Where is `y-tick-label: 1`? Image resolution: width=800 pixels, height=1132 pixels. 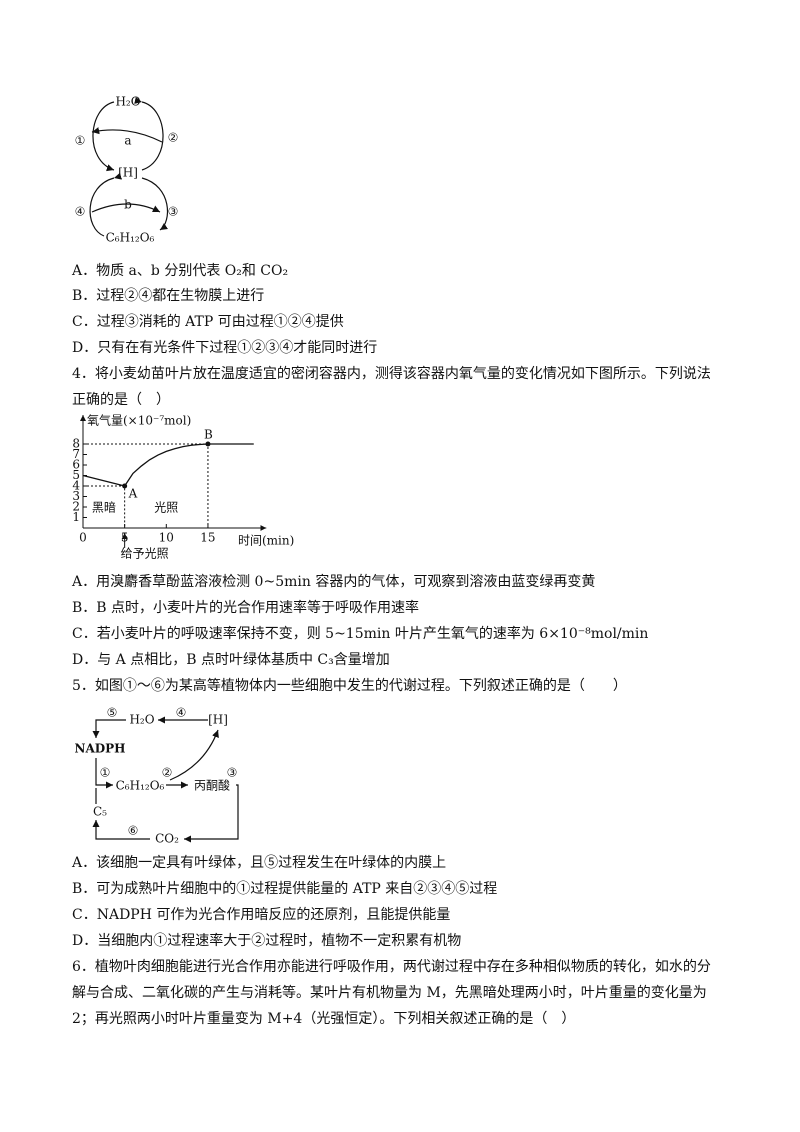
y-tick-label: 1 is located at coordinates (76, 517).